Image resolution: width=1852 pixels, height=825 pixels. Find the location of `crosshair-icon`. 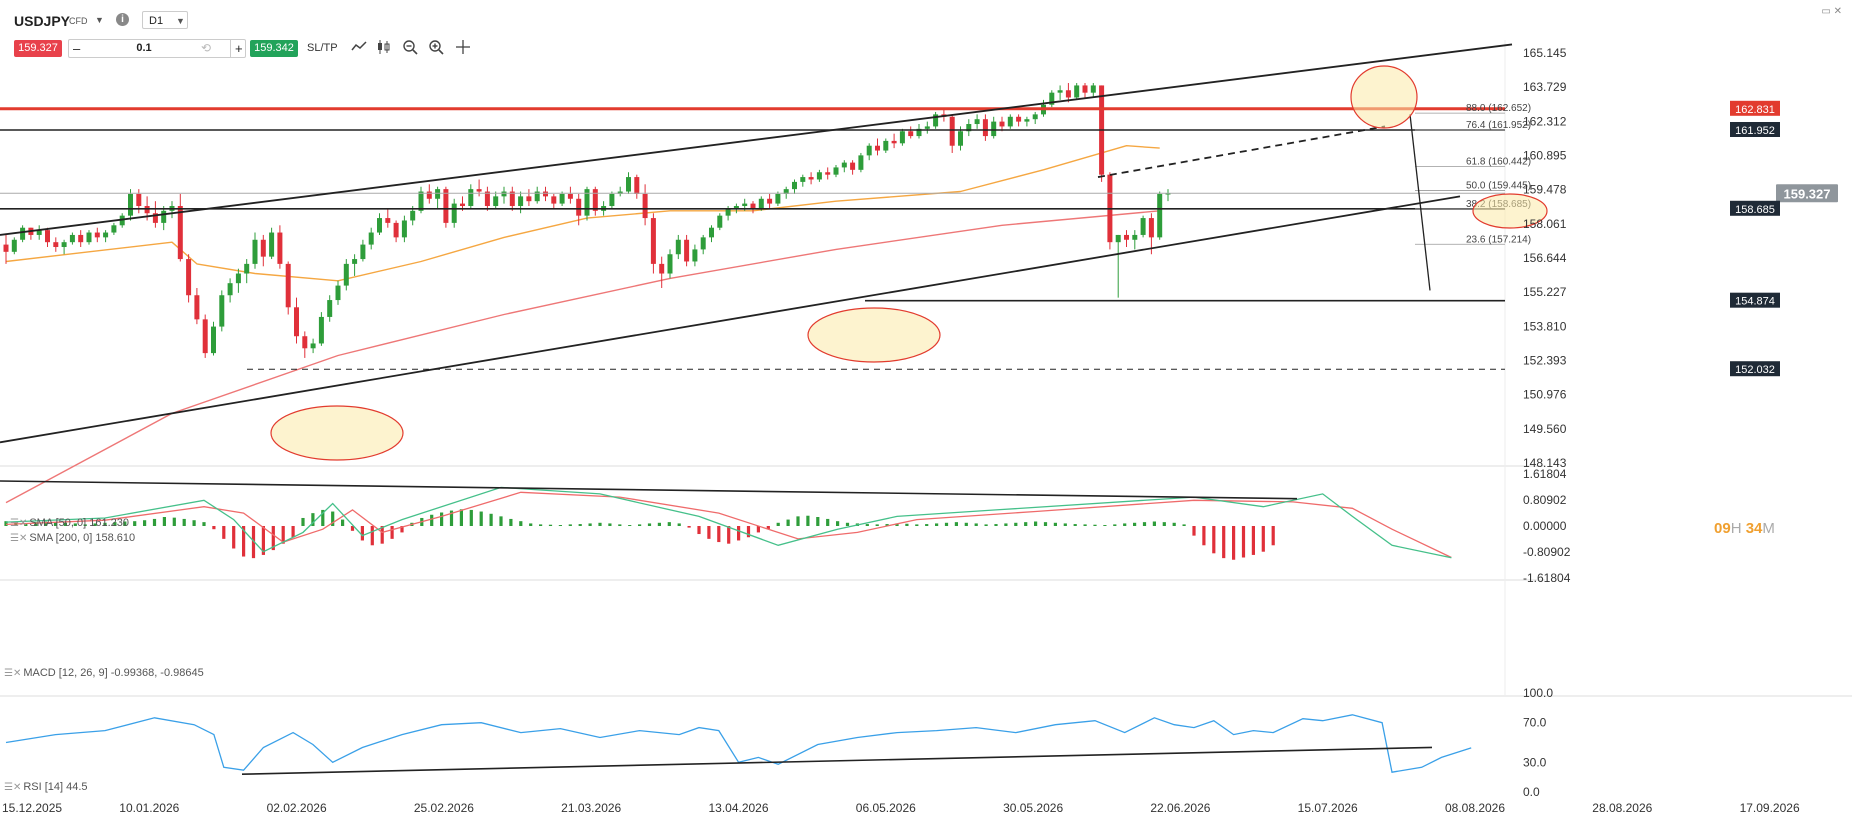

crosshair-icon is located at coordinates (463, 47).